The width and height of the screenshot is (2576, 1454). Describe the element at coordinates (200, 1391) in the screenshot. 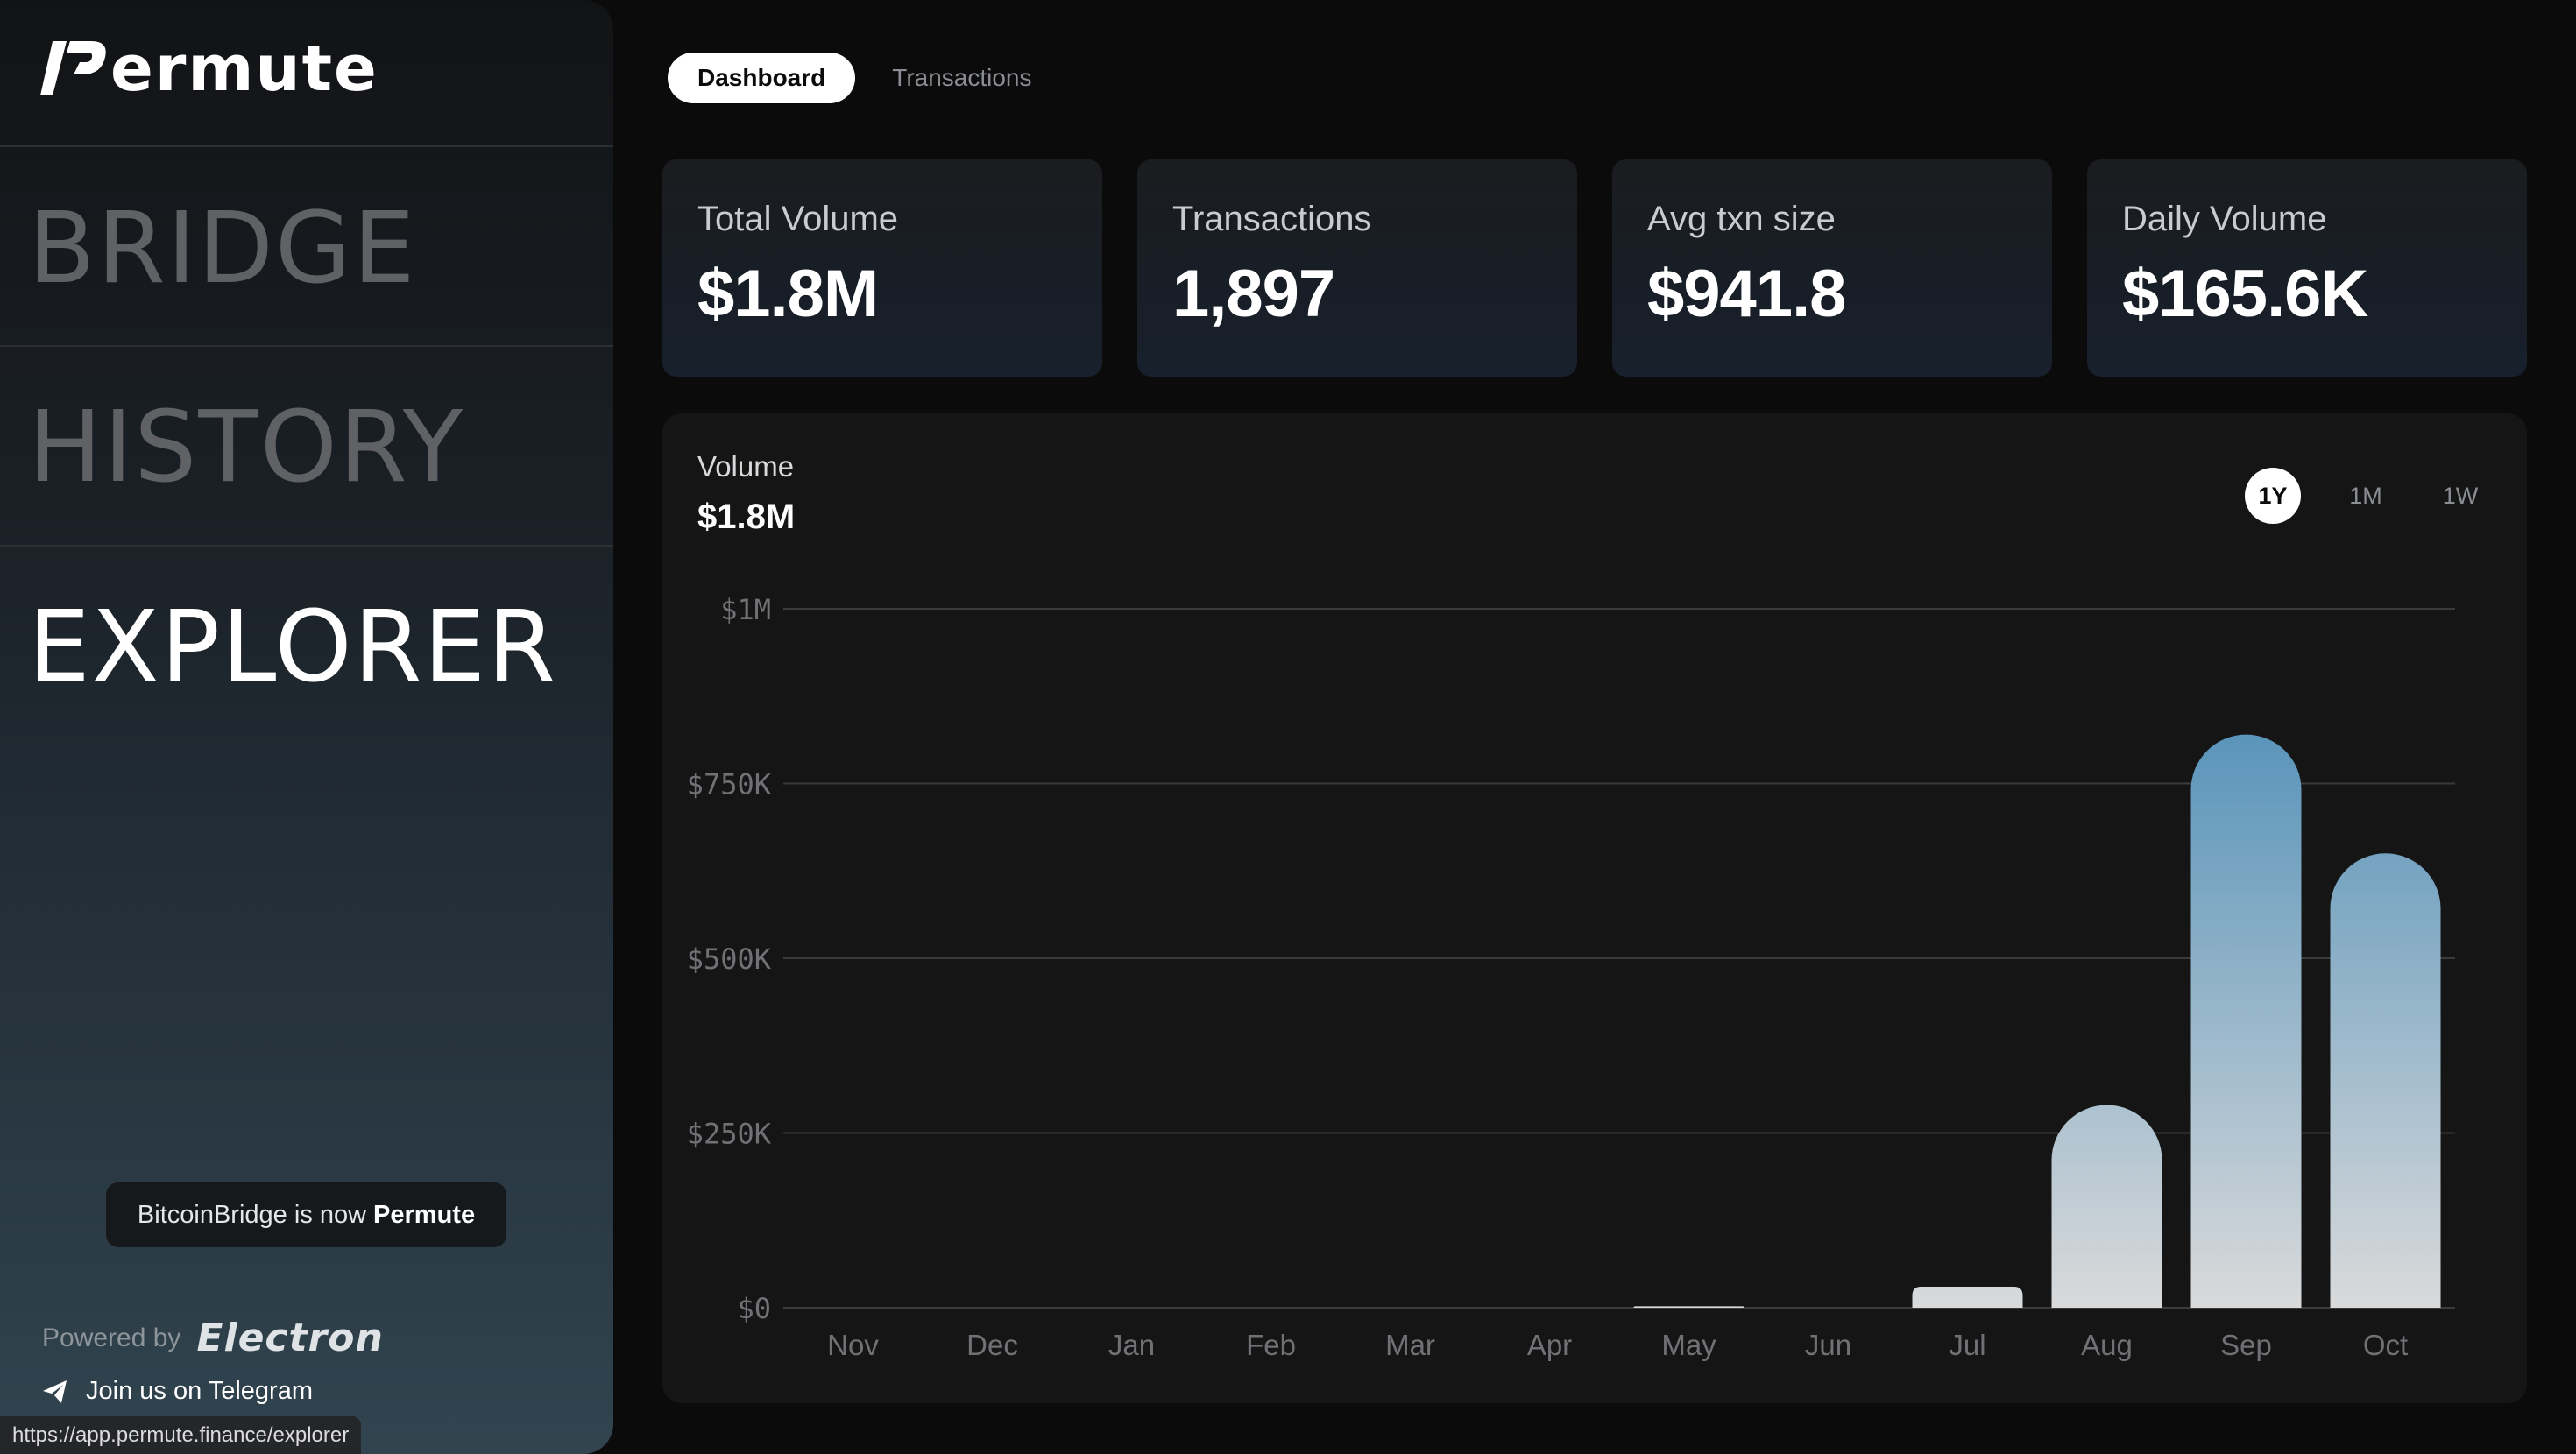

I see `telegram-label: Join us on Telegram` at that location.